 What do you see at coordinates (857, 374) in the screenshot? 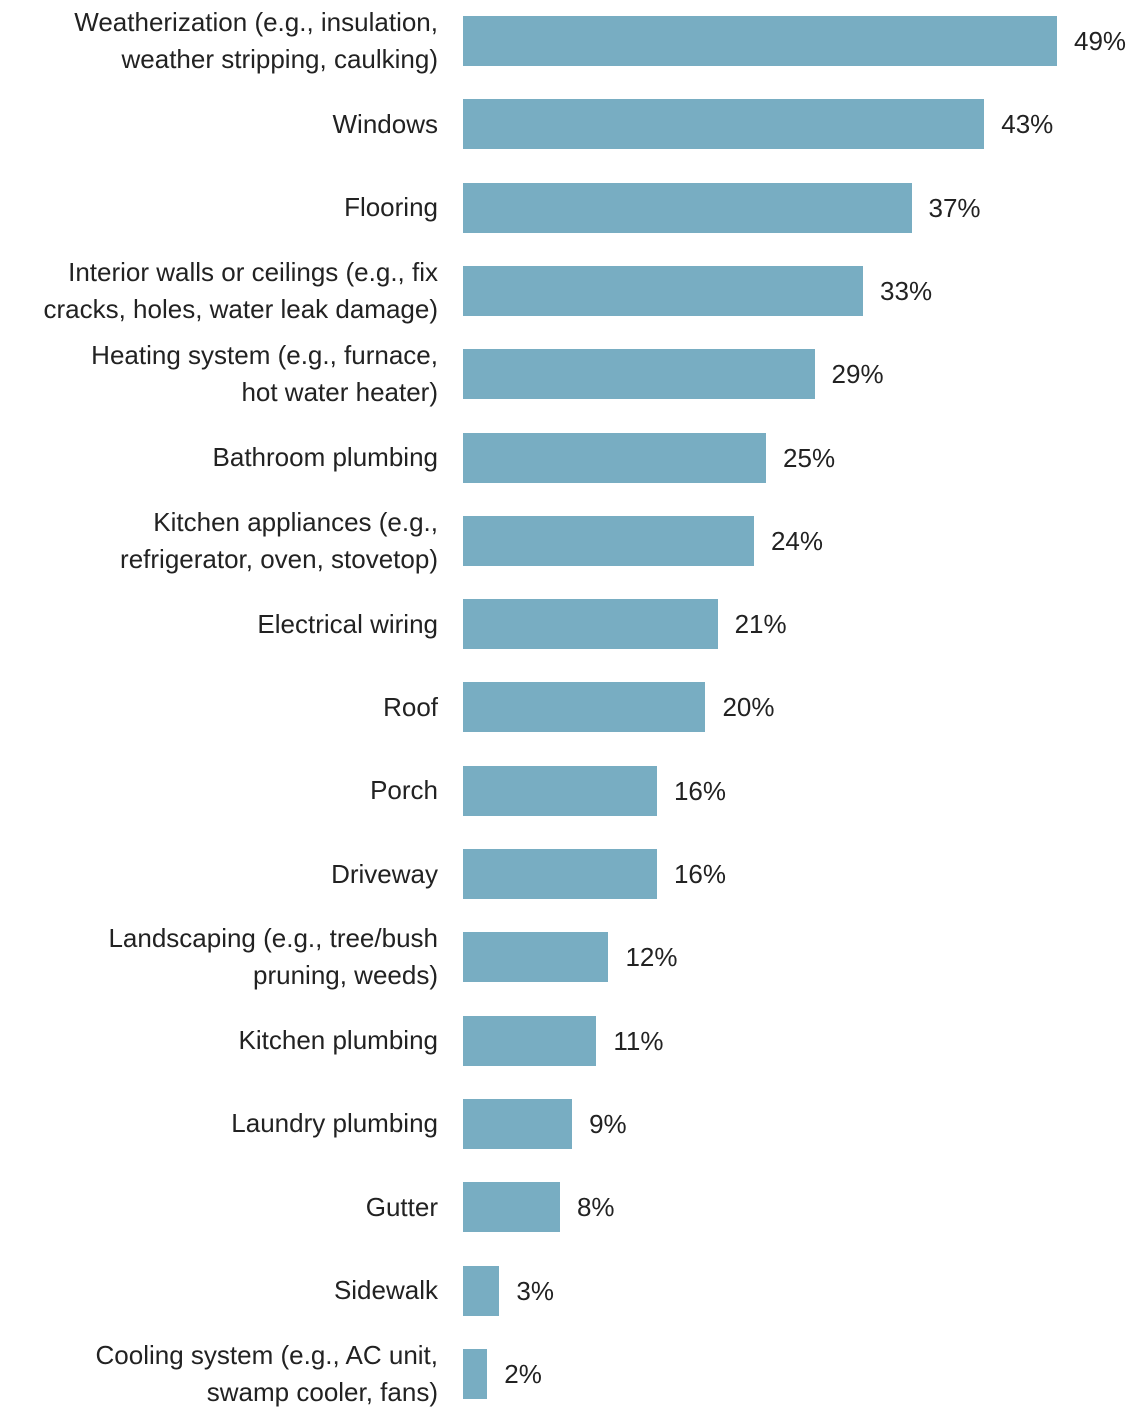
I see `value-label: 29%` at bounding box center [857, 374].